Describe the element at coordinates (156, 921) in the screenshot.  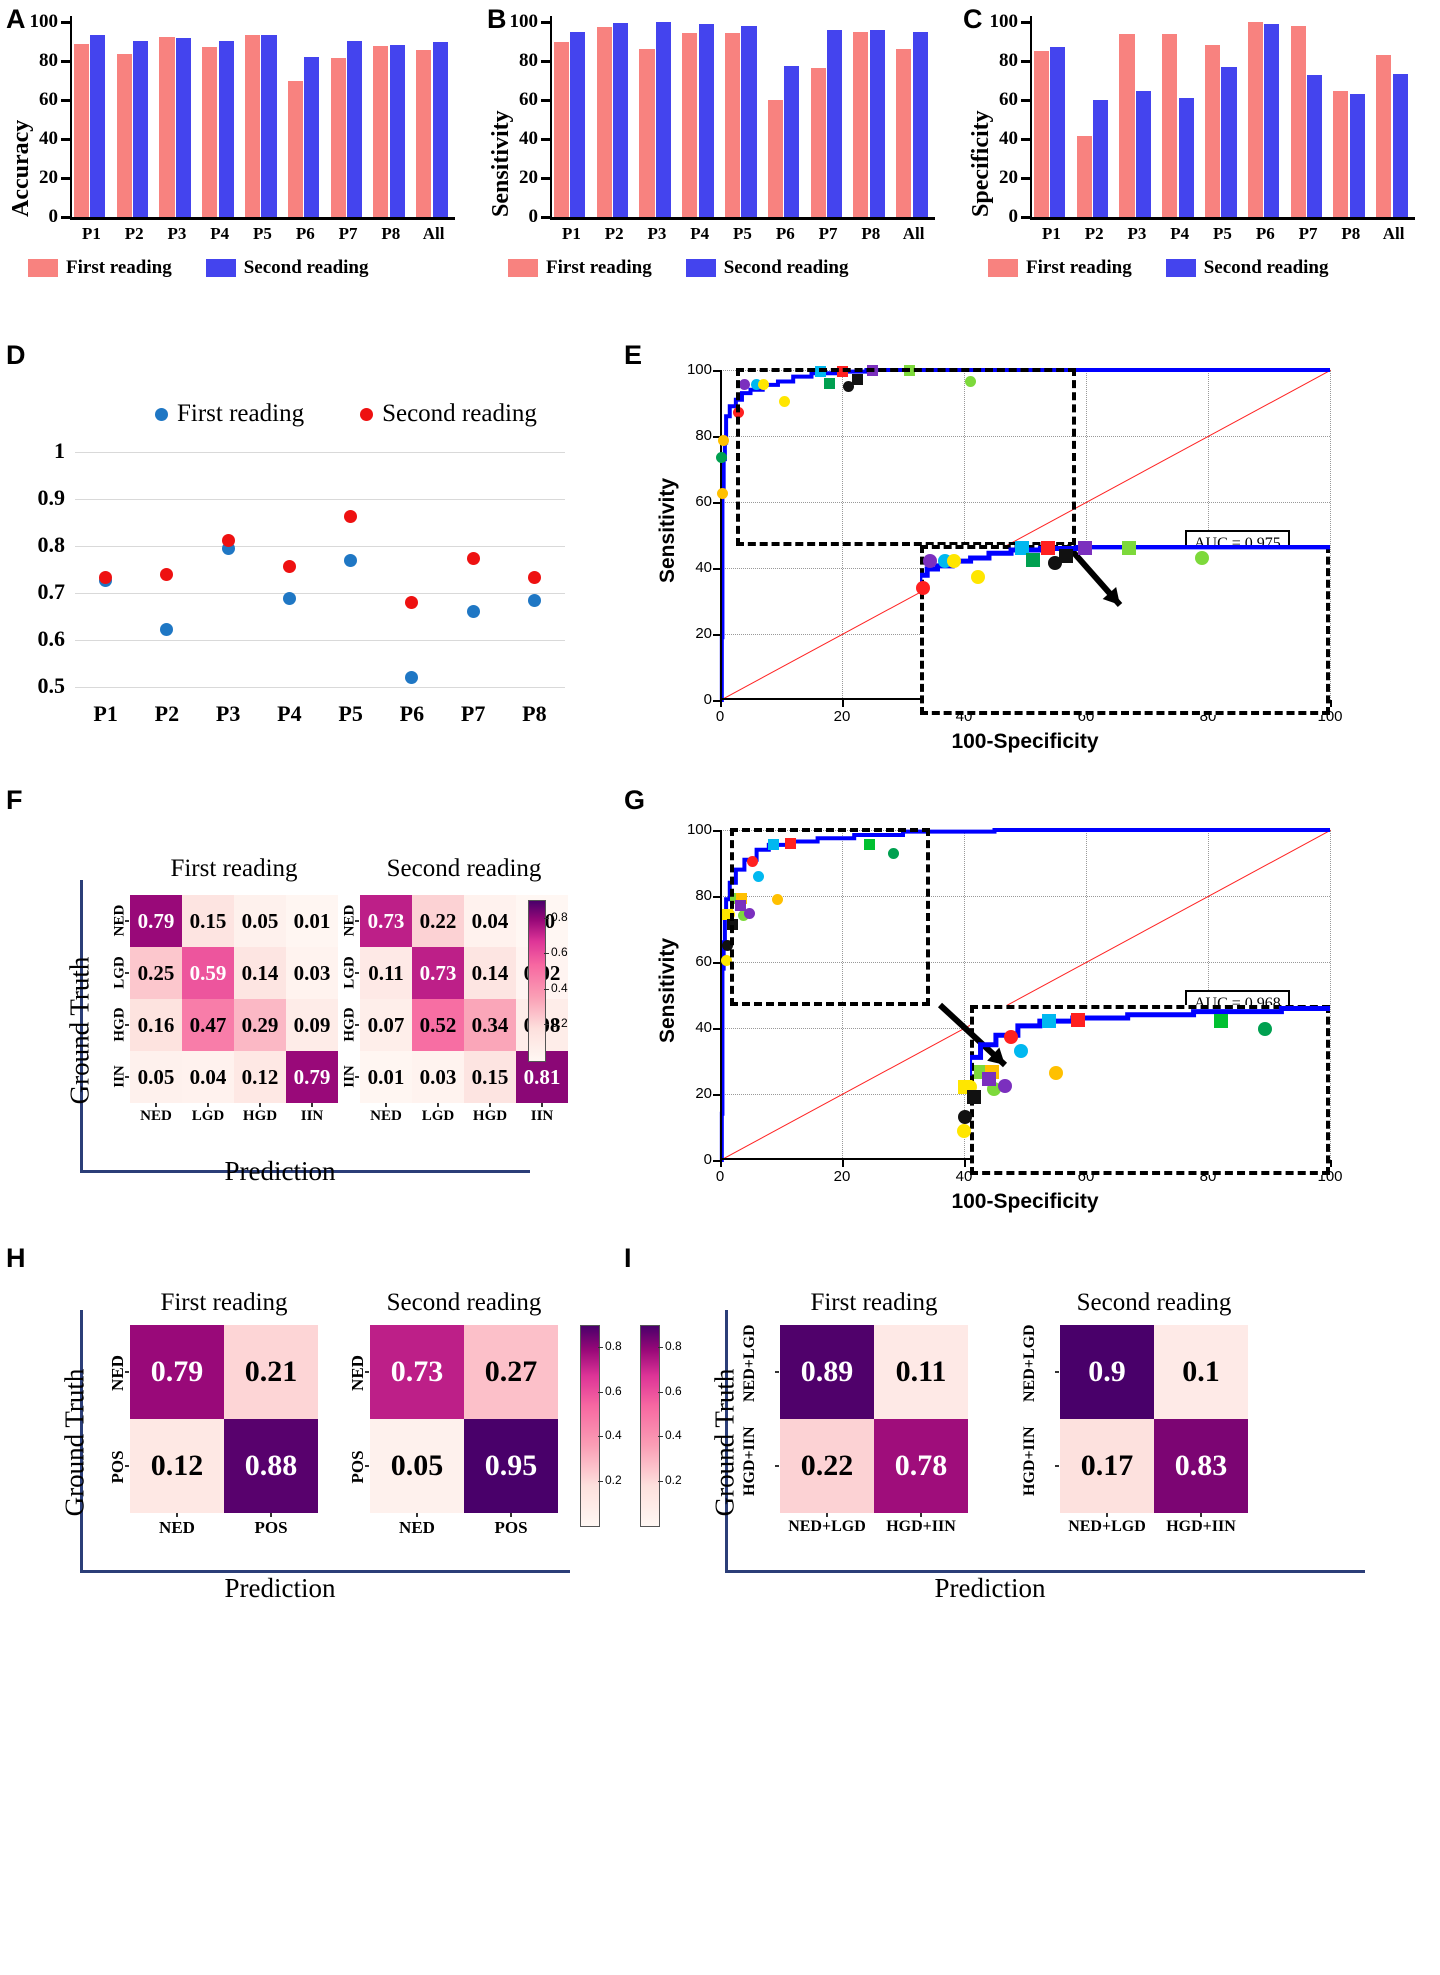
I see `matrix-cell-r0-c0-first: 0.79` at that location.